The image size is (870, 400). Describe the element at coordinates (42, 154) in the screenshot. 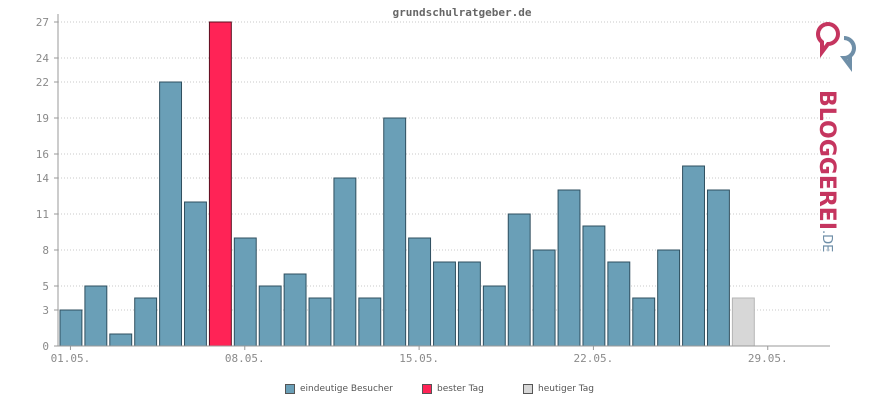

I see `y-tick-label: 16` at that location.